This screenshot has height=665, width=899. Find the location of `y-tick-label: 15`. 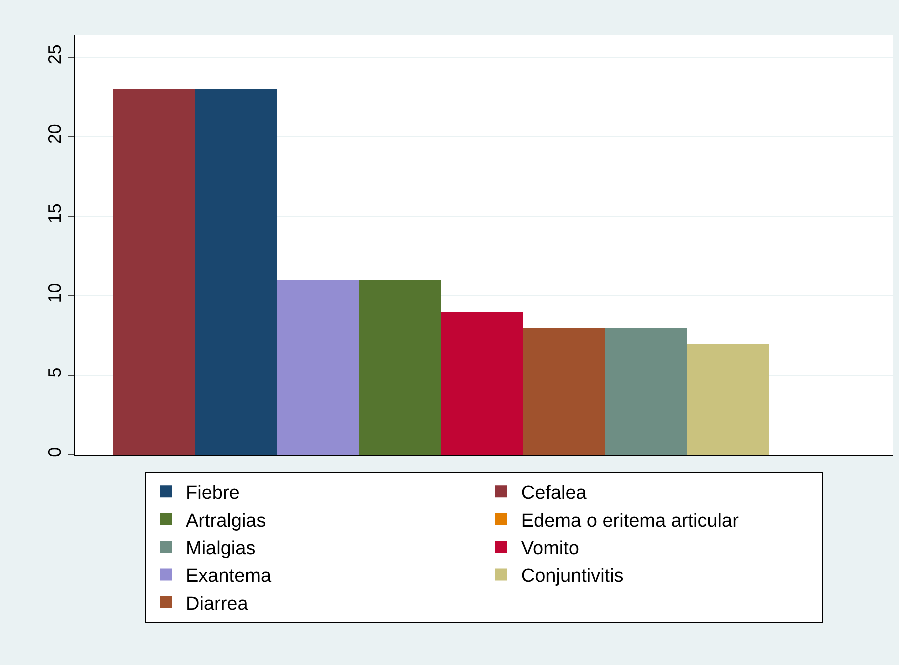

y-tick-label: 15 is located at coordinates (54, 214).